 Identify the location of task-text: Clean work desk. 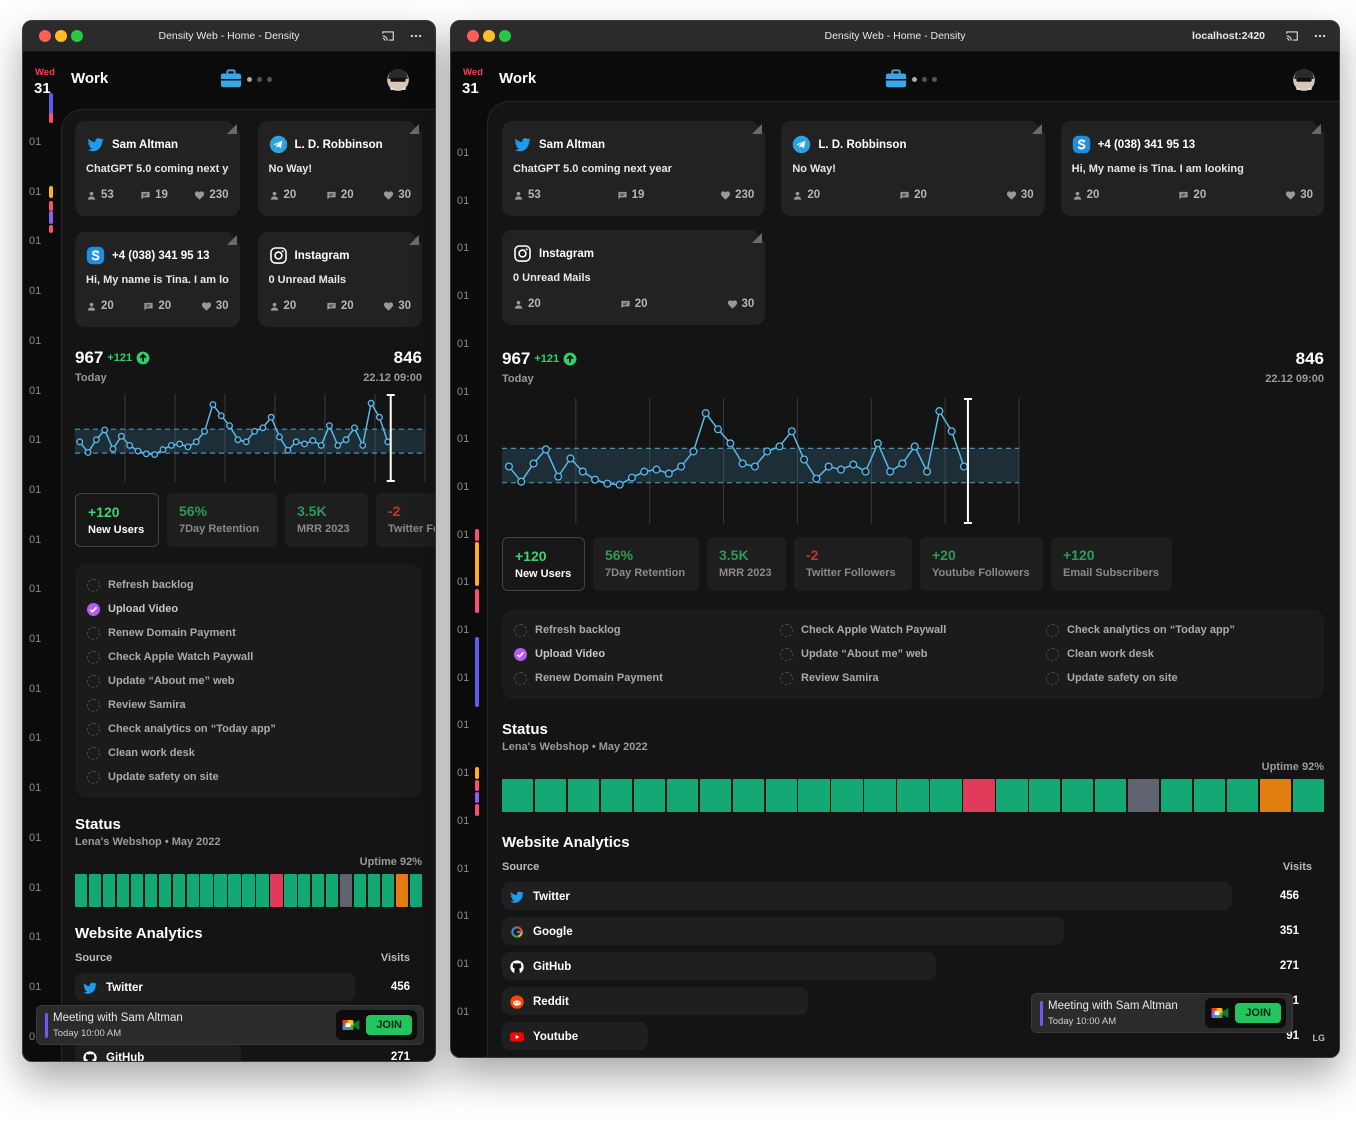
(151, 753).